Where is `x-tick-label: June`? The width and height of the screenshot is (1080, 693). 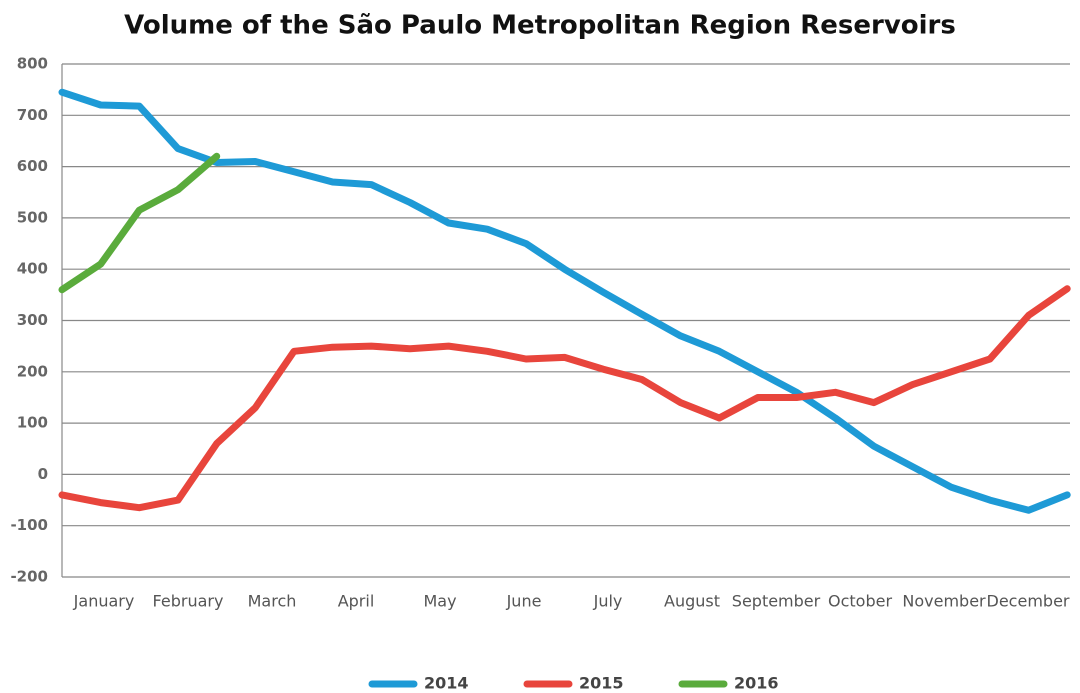 x-tick-label: June is located at coordinates (524, 601).